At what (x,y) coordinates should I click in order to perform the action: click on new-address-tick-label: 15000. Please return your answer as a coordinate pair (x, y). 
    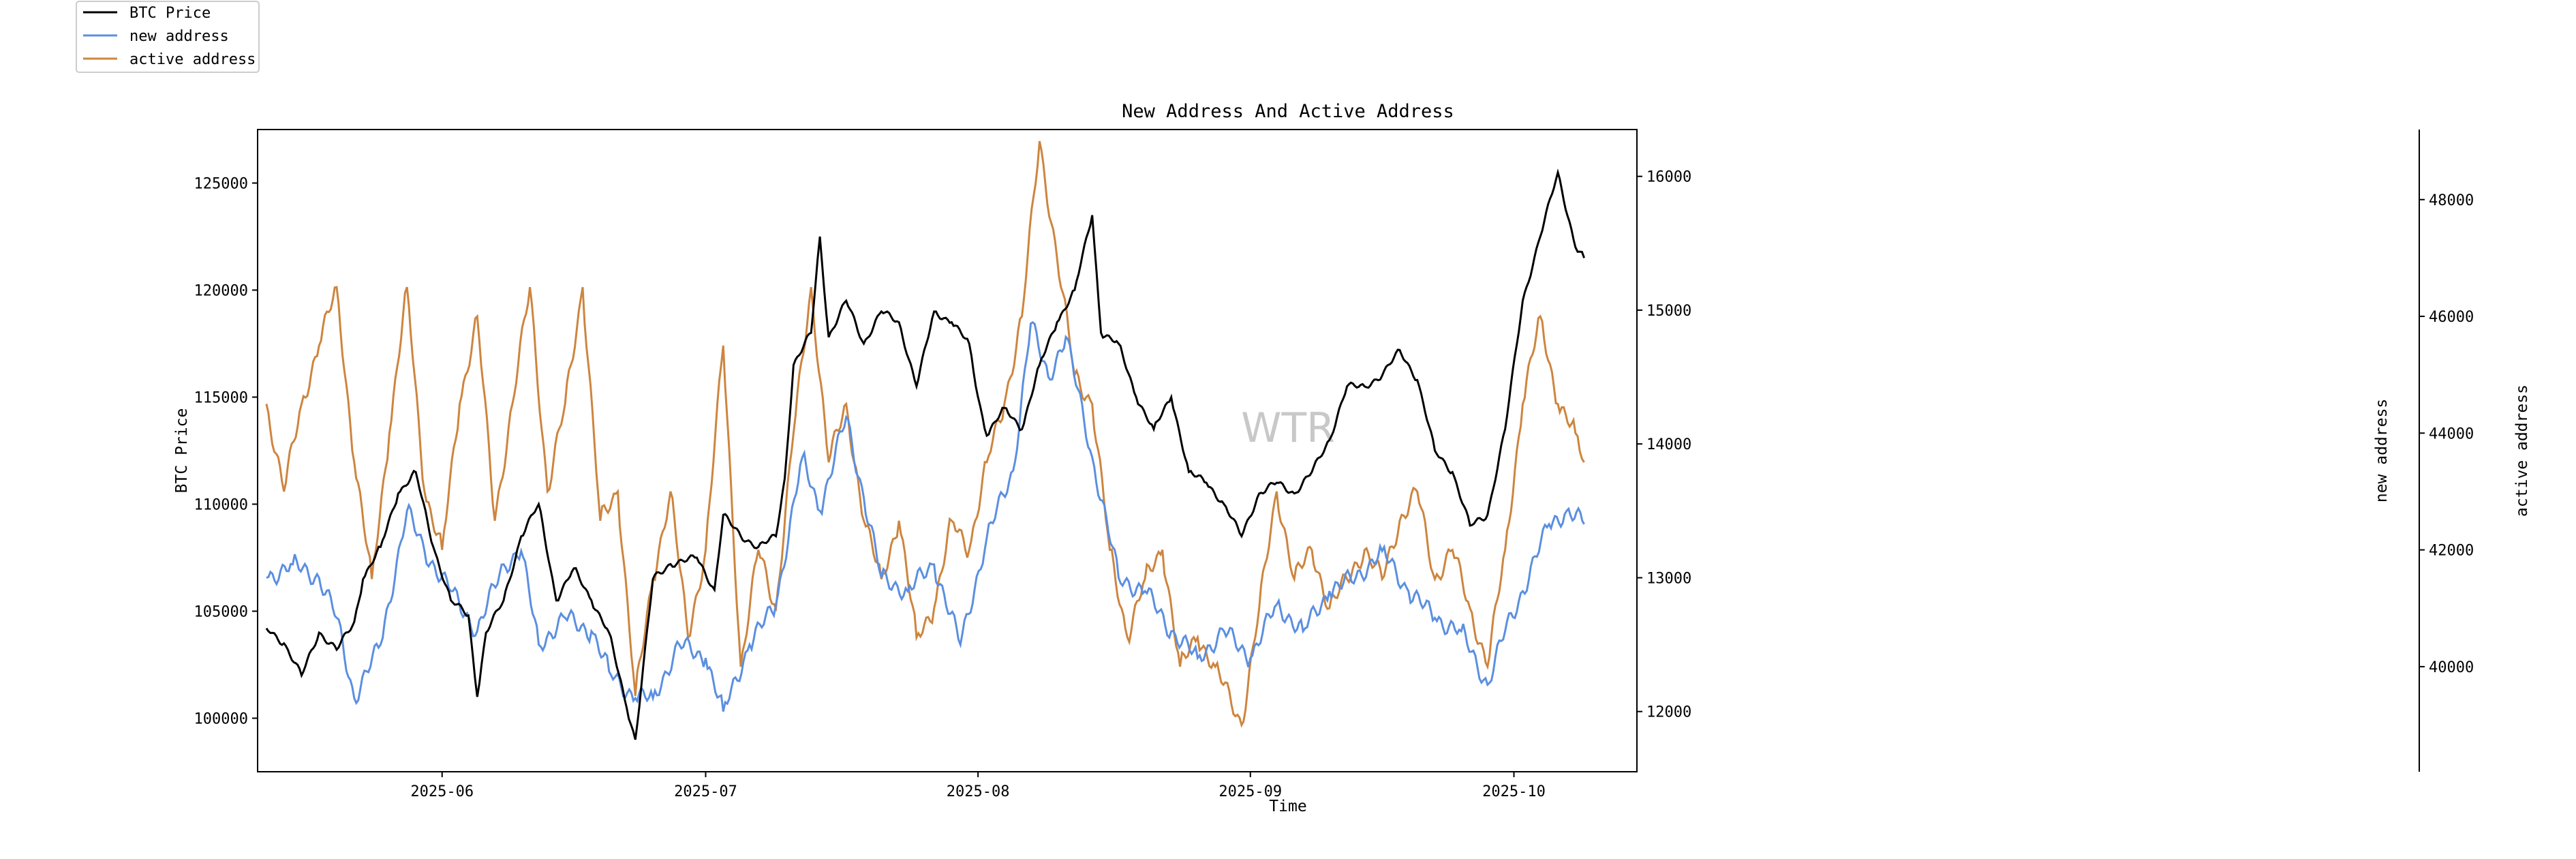
    Looking at the image, I should click on (1668, 311).